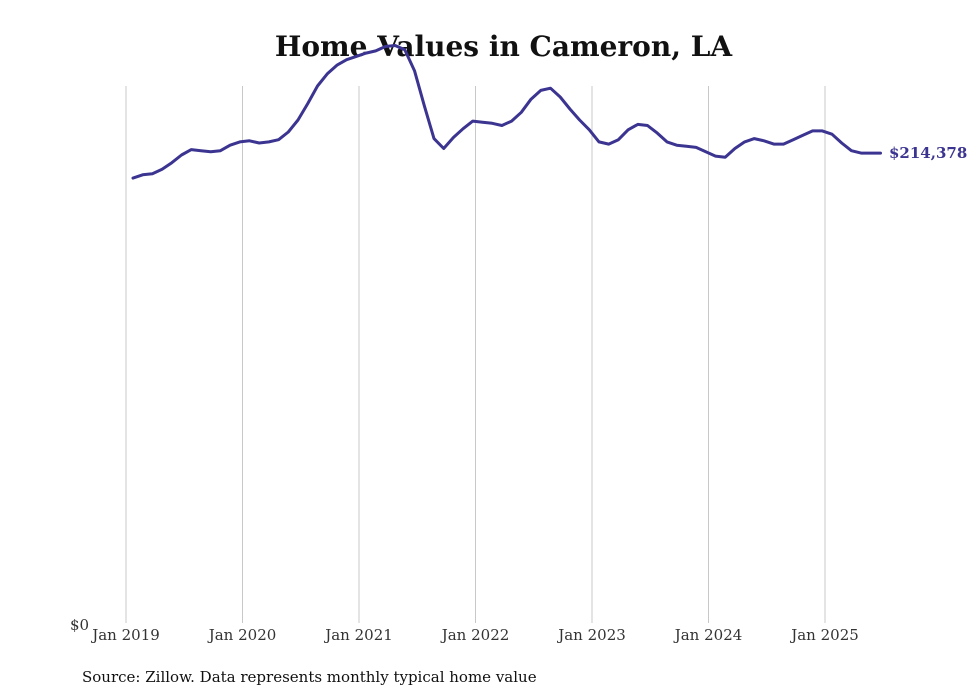 Image resolution: width=980 pixels, height=699 pixels. Describe the element at coordinates (79, 625) in the screenshot. I see `y-tick-label: $0` at that location.